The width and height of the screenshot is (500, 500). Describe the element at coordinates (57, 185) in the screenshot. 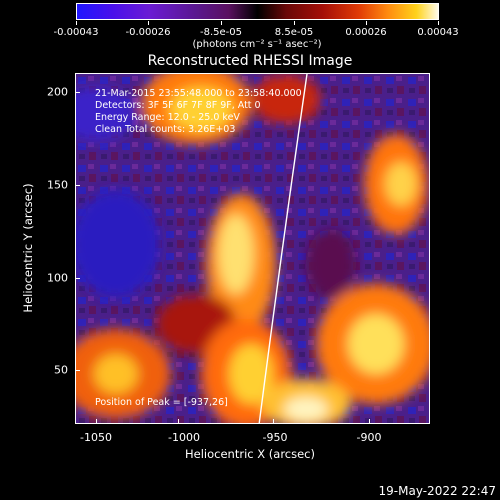

I see `y-tick-label: 150` at that location.